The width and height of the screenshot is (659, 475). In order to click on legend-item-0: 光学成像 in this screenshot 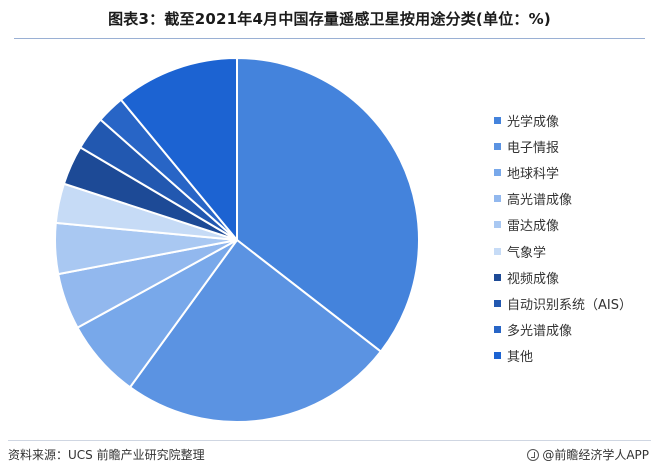, I will do `click(563, 120)`.